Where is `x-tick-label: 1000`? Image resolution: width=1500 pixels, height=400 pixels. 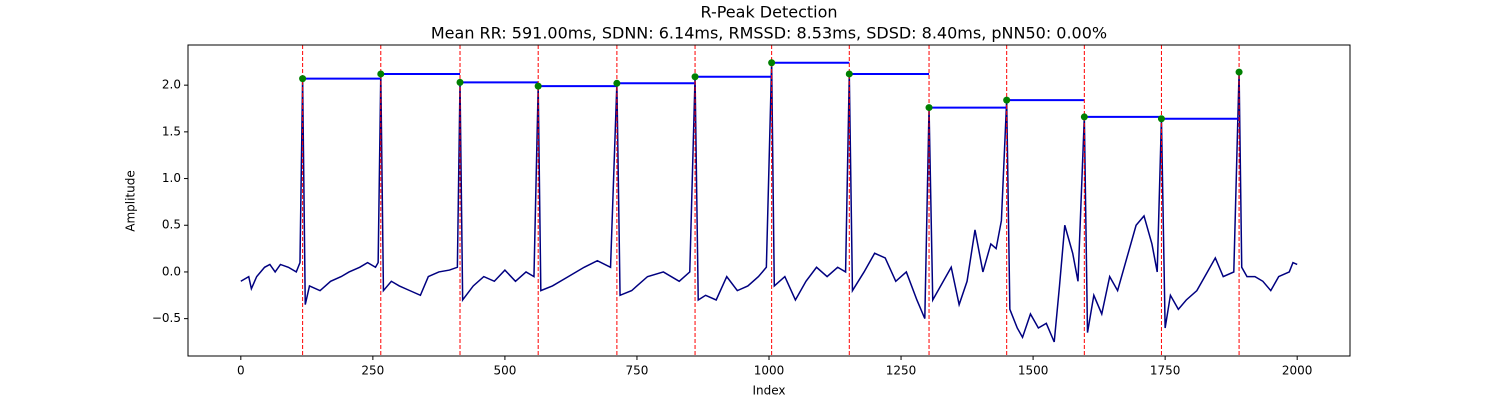
x-tick-label: 1000 is located at coordinates (769, 371).